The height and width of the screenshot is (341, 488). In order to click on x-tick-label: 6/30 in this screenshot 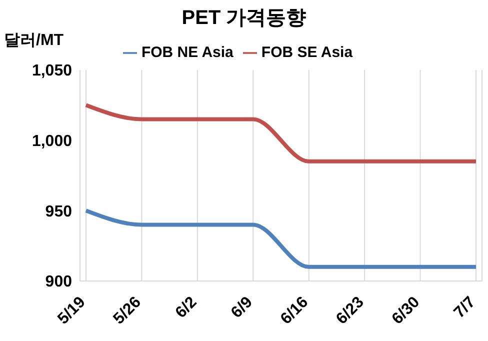, I will do `click(406, 311)`.